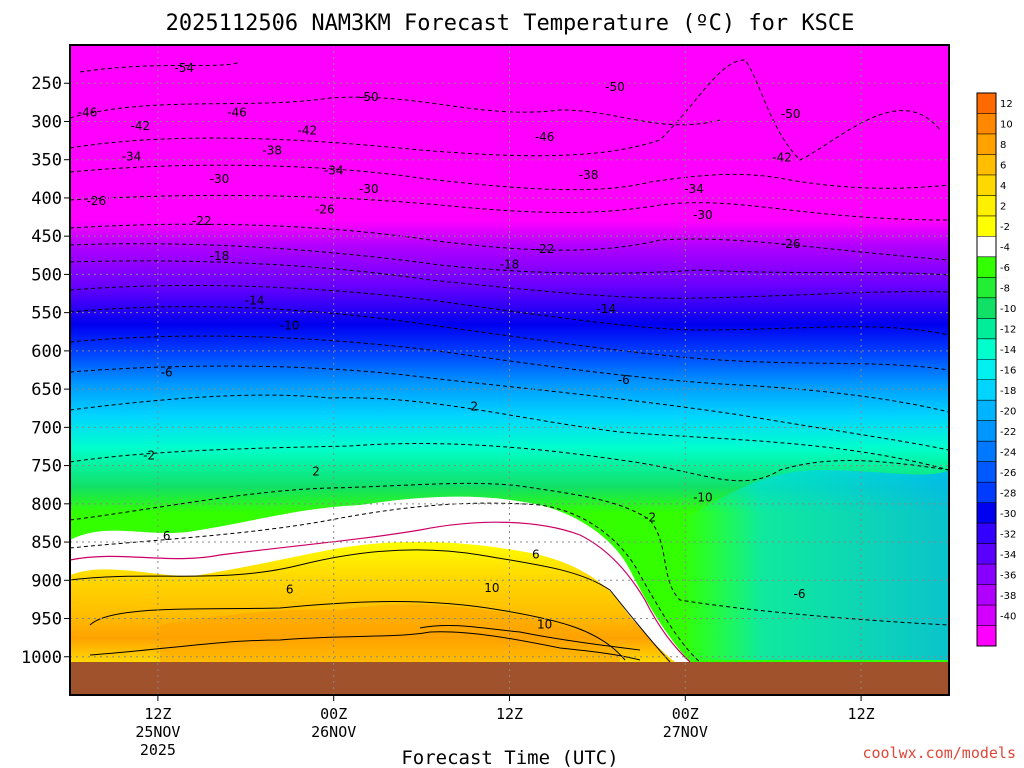 The image size is (1024, 768). What do you see at coordinates (1006, 125) in the screenshot?
I see `colorbar-label: 10` at bounding box center [1006, 125].